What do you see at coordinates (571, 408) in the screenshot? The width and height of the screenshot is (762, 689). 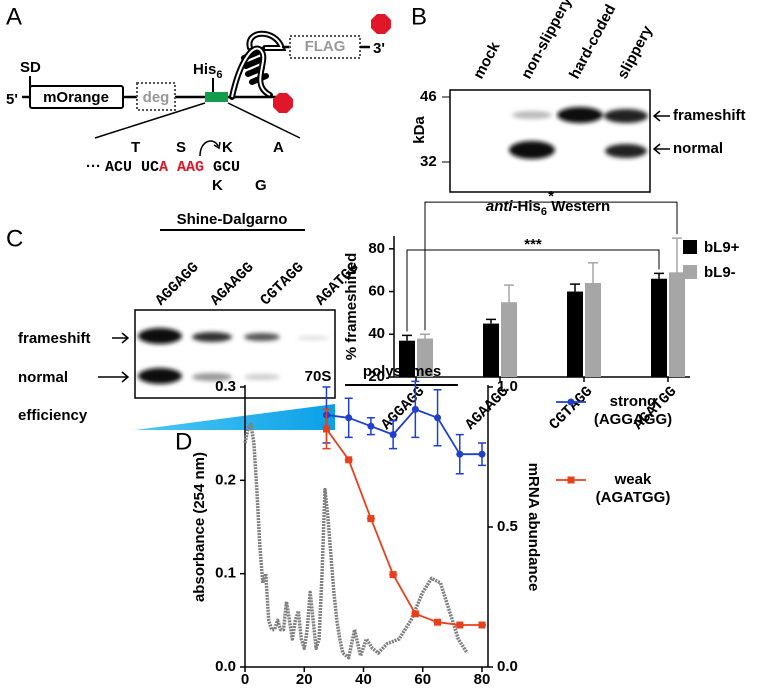 I see `x-tick-label: CGTAGG` at bounding box center [571, 408].